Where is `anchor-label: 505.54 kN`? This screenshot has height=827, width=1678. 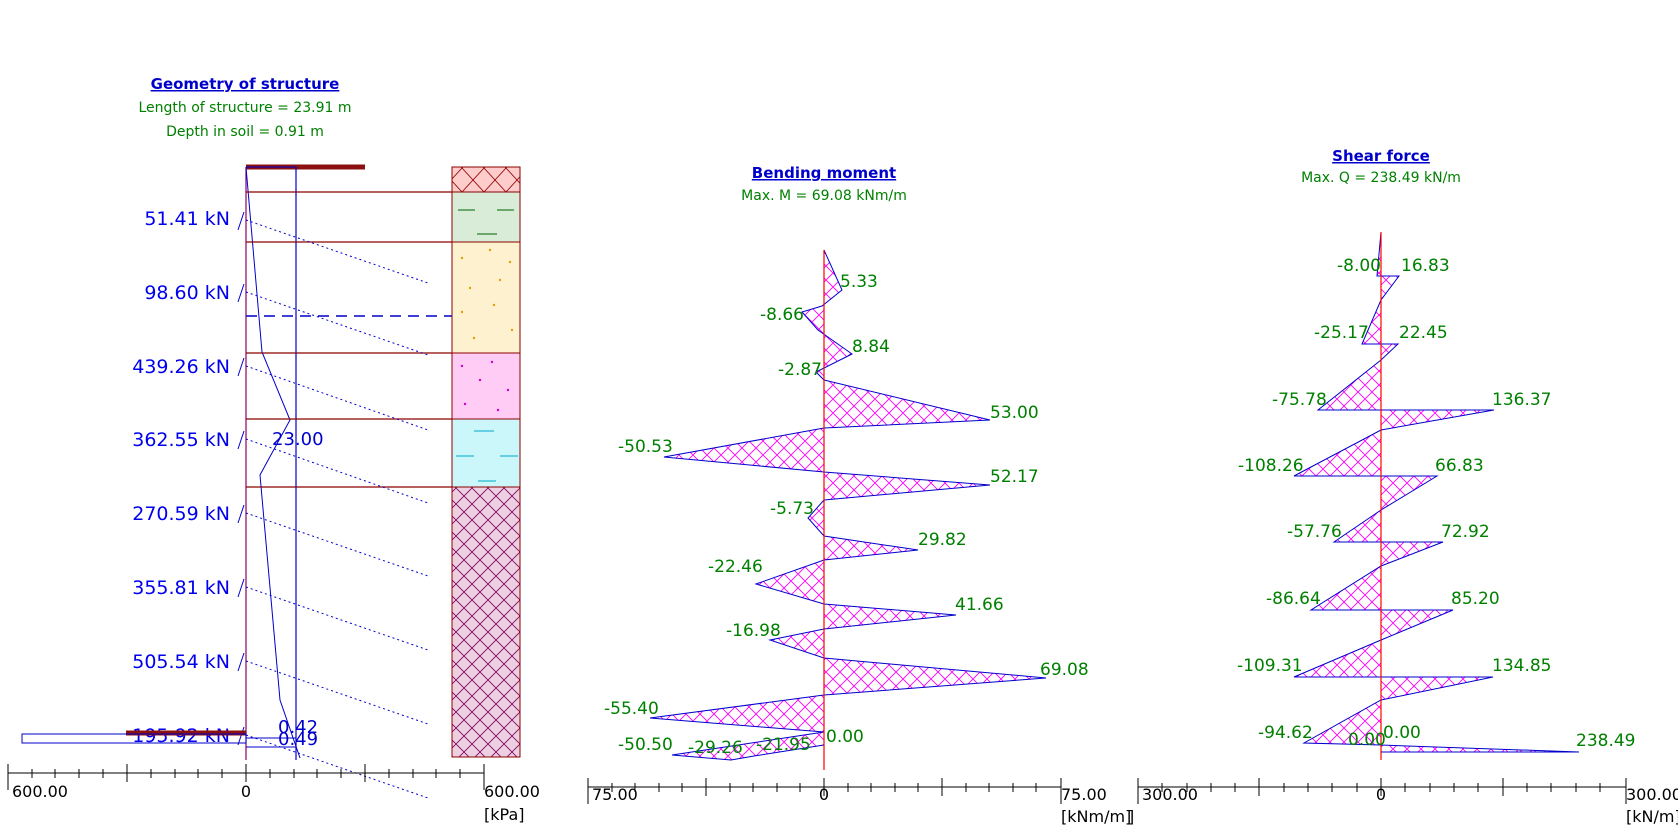 anchor-label: 505.54 kN is located at coordinates (181, 662).